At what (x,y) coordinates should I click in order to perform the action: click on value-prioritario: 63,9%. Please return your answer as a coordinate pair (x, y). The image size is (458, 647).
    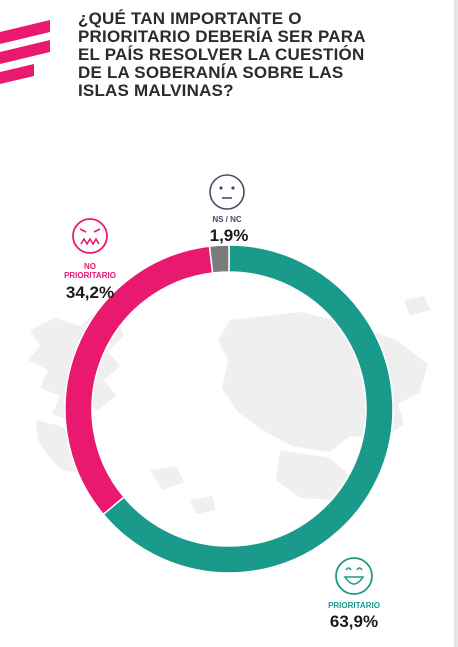
    Looking at the image, I should click on (354, 621).